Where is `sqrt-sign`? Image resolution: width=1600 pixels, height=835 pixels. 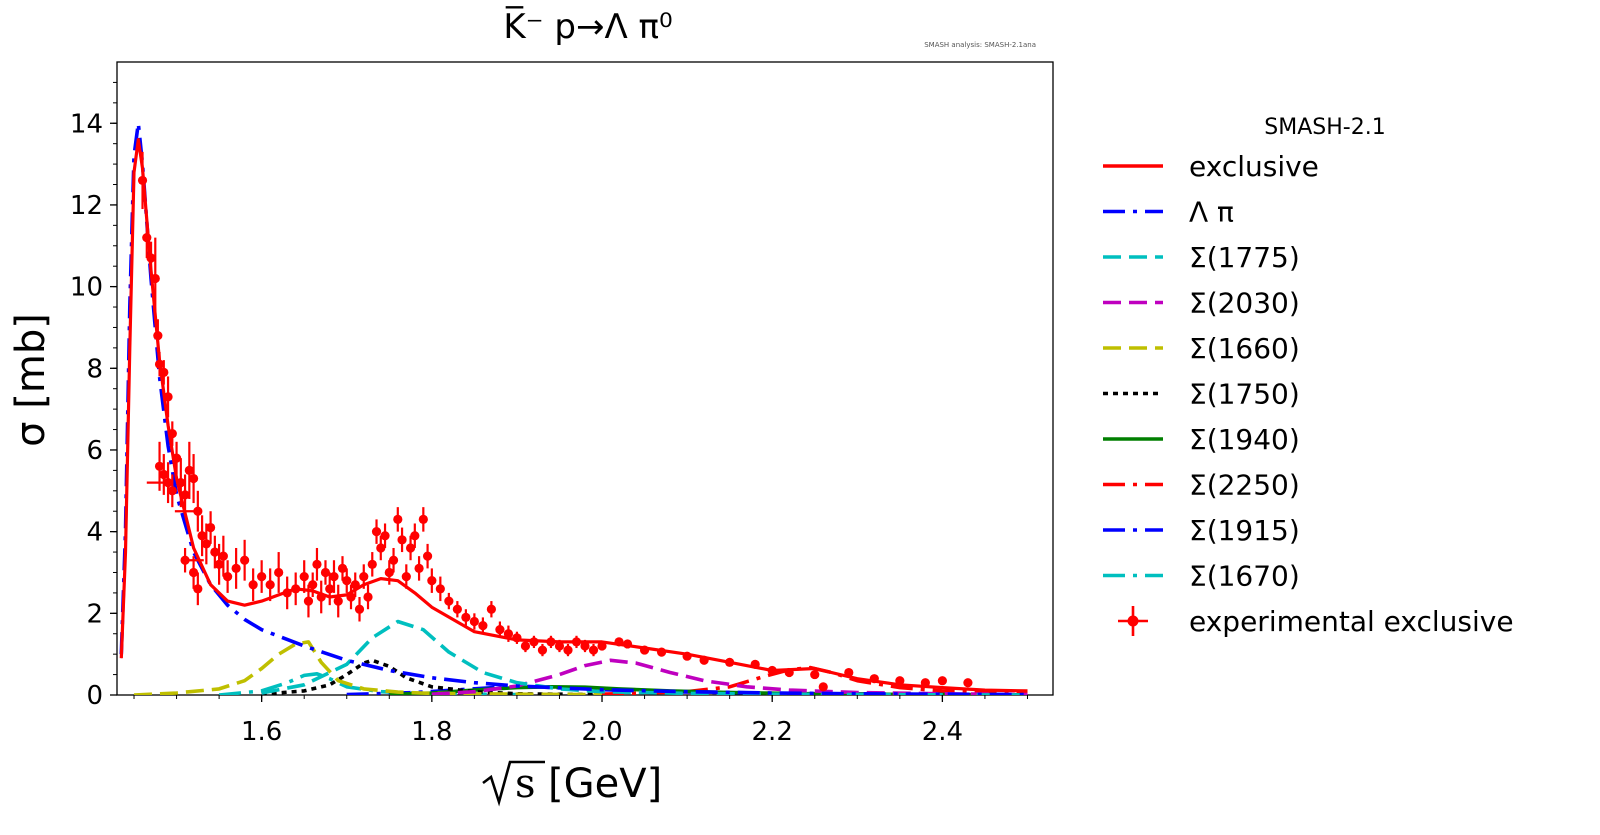
sqrt-sign is located at coordinates (513, 783).